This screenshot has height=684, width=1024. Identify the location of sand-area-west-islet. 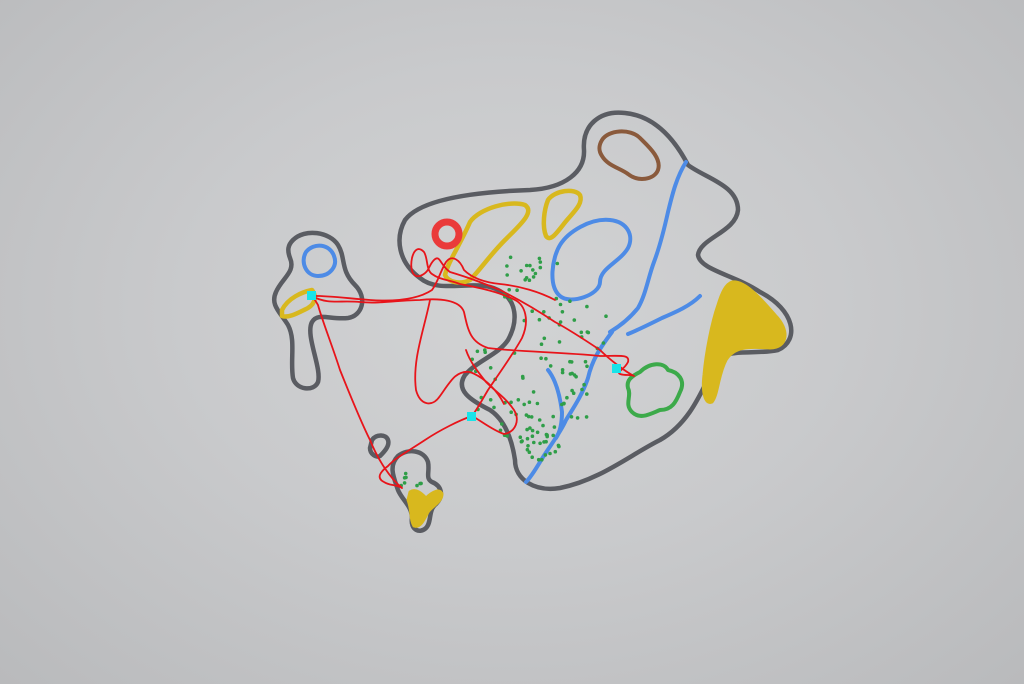
(298, 303).